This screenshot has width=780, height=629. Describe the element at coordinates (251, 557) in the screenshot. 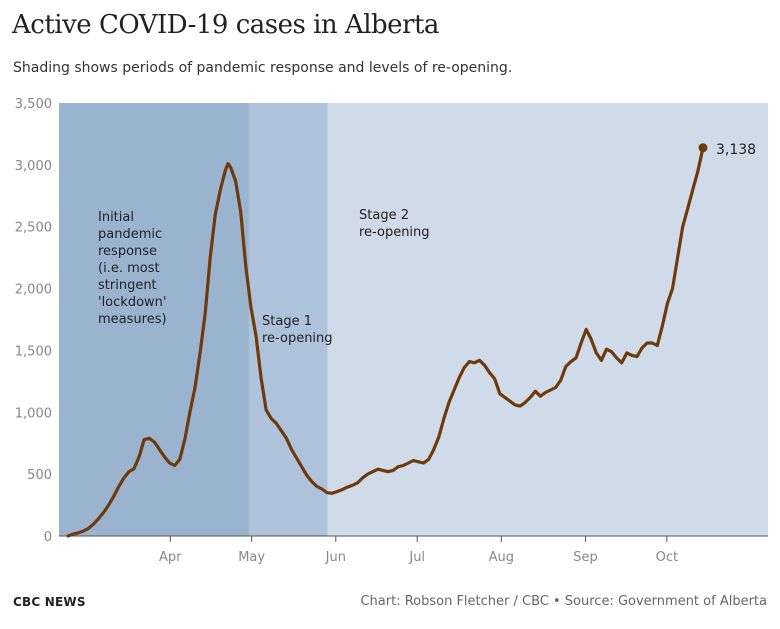

I see `x-tick-label: May` at that location.